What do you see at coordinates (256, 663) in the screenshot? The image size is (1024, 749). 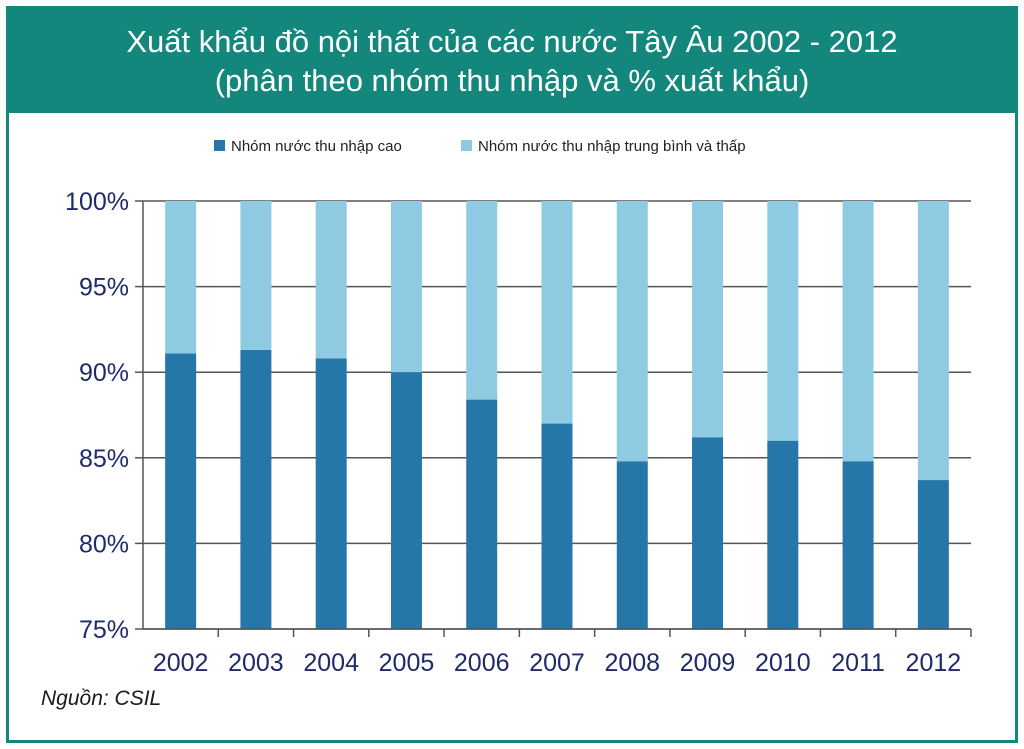 I see `x-tick-label: 2003` at bounding box center [256, 663].